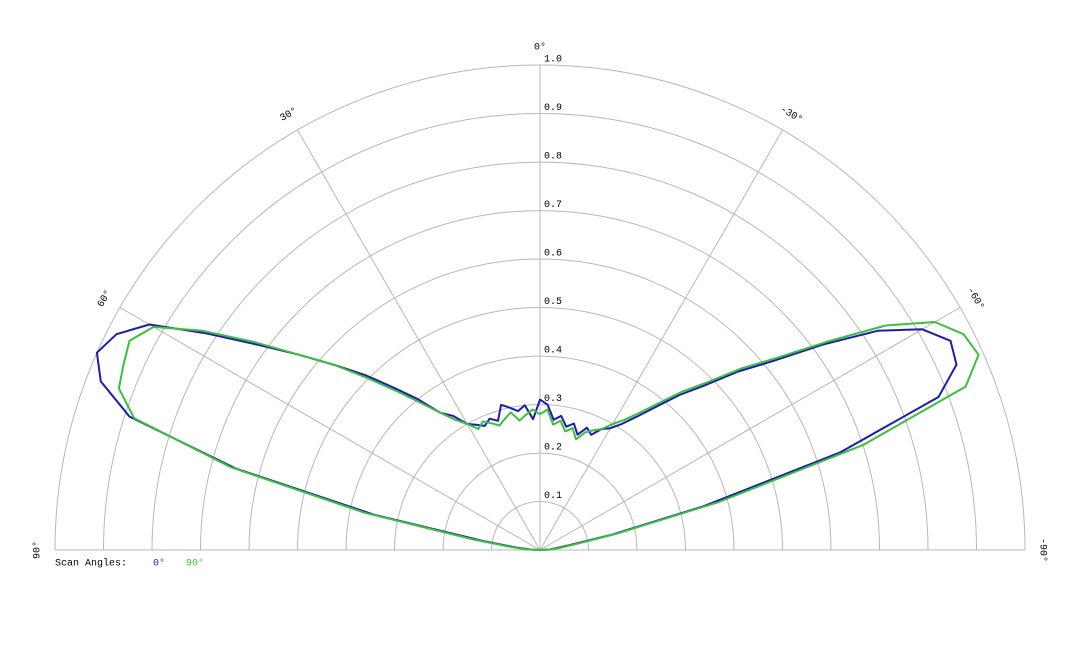 The width and height of the screenshot is (1080, 648). I want to click on angle-tick-label: -30°, so click(791, 115).